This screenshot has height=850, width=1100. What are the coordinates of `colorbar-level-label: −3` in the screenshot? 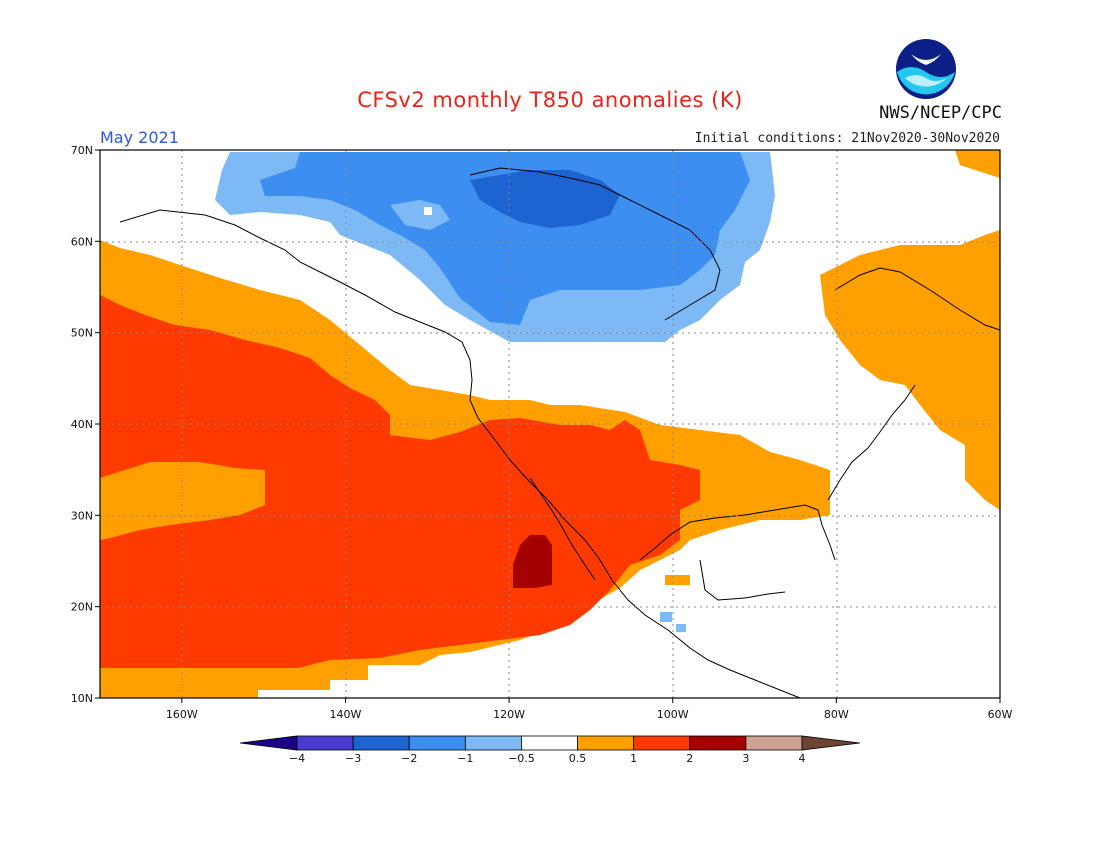 It's located at (353, 758).